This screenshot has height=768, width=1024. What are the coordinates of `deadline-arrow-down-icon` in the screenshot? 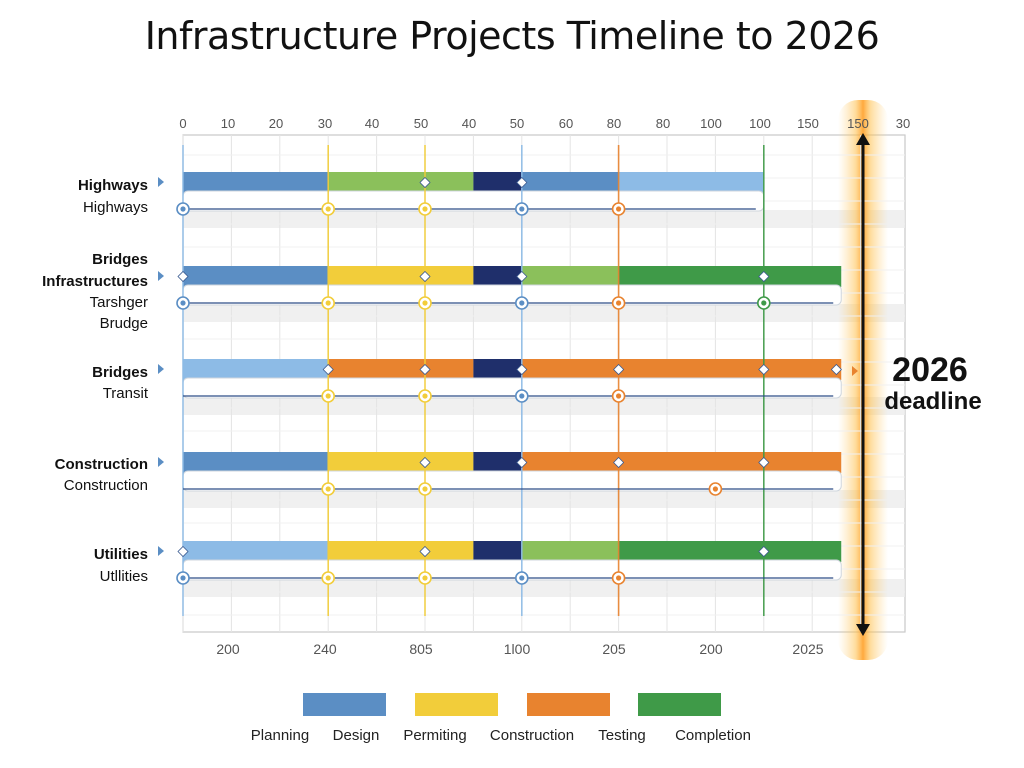 It's located at (863, 630).